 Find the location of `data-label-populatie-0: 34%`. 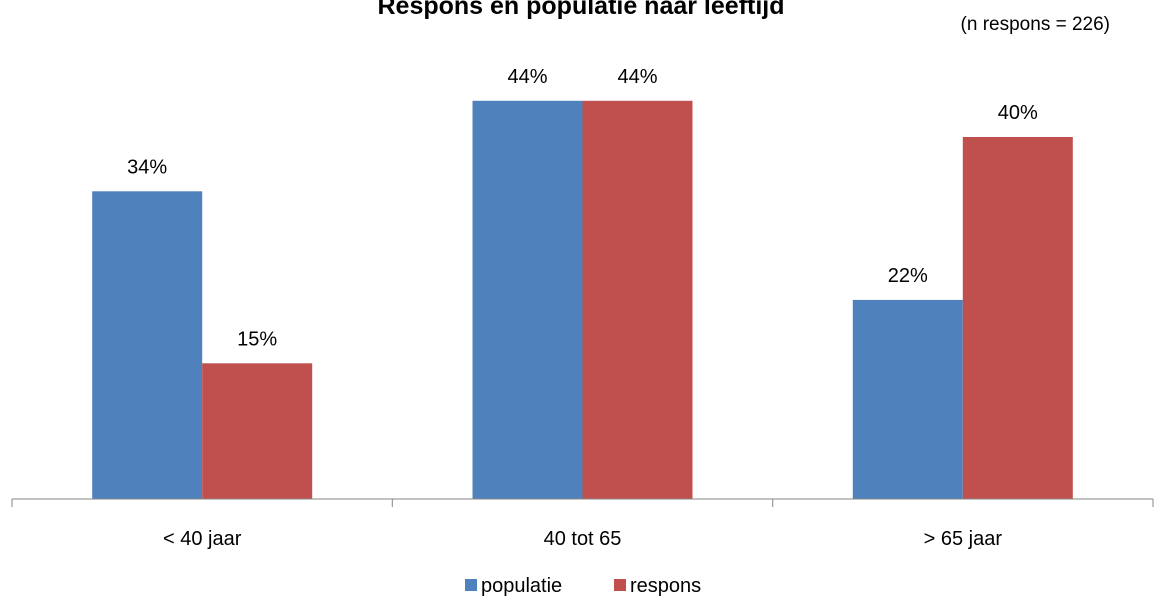

data-label-populatie-0: 34% is located at coordinates (147, 167).